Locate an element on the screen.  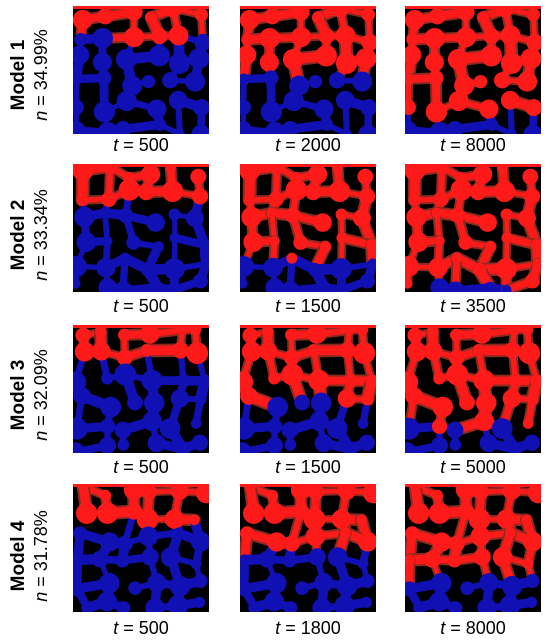
porosity-label: n = 33.34% is located at coordinates (41, 235).